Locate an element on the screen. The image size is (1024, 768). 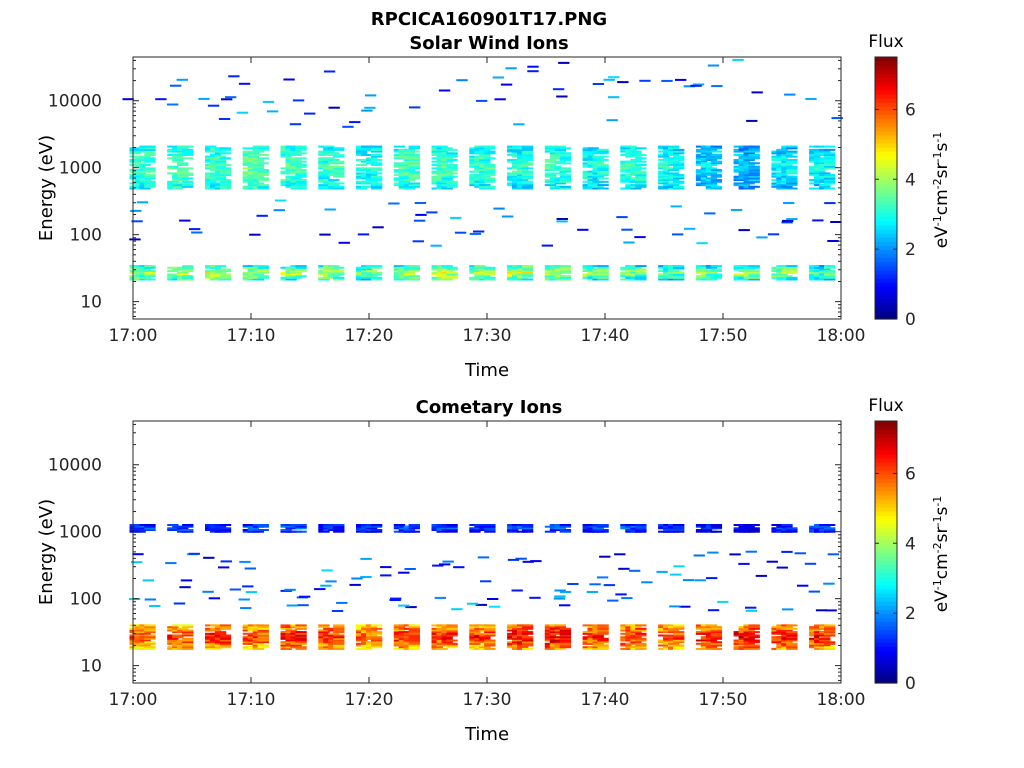
colorbar-gradient is located at coordinates (886, 188).